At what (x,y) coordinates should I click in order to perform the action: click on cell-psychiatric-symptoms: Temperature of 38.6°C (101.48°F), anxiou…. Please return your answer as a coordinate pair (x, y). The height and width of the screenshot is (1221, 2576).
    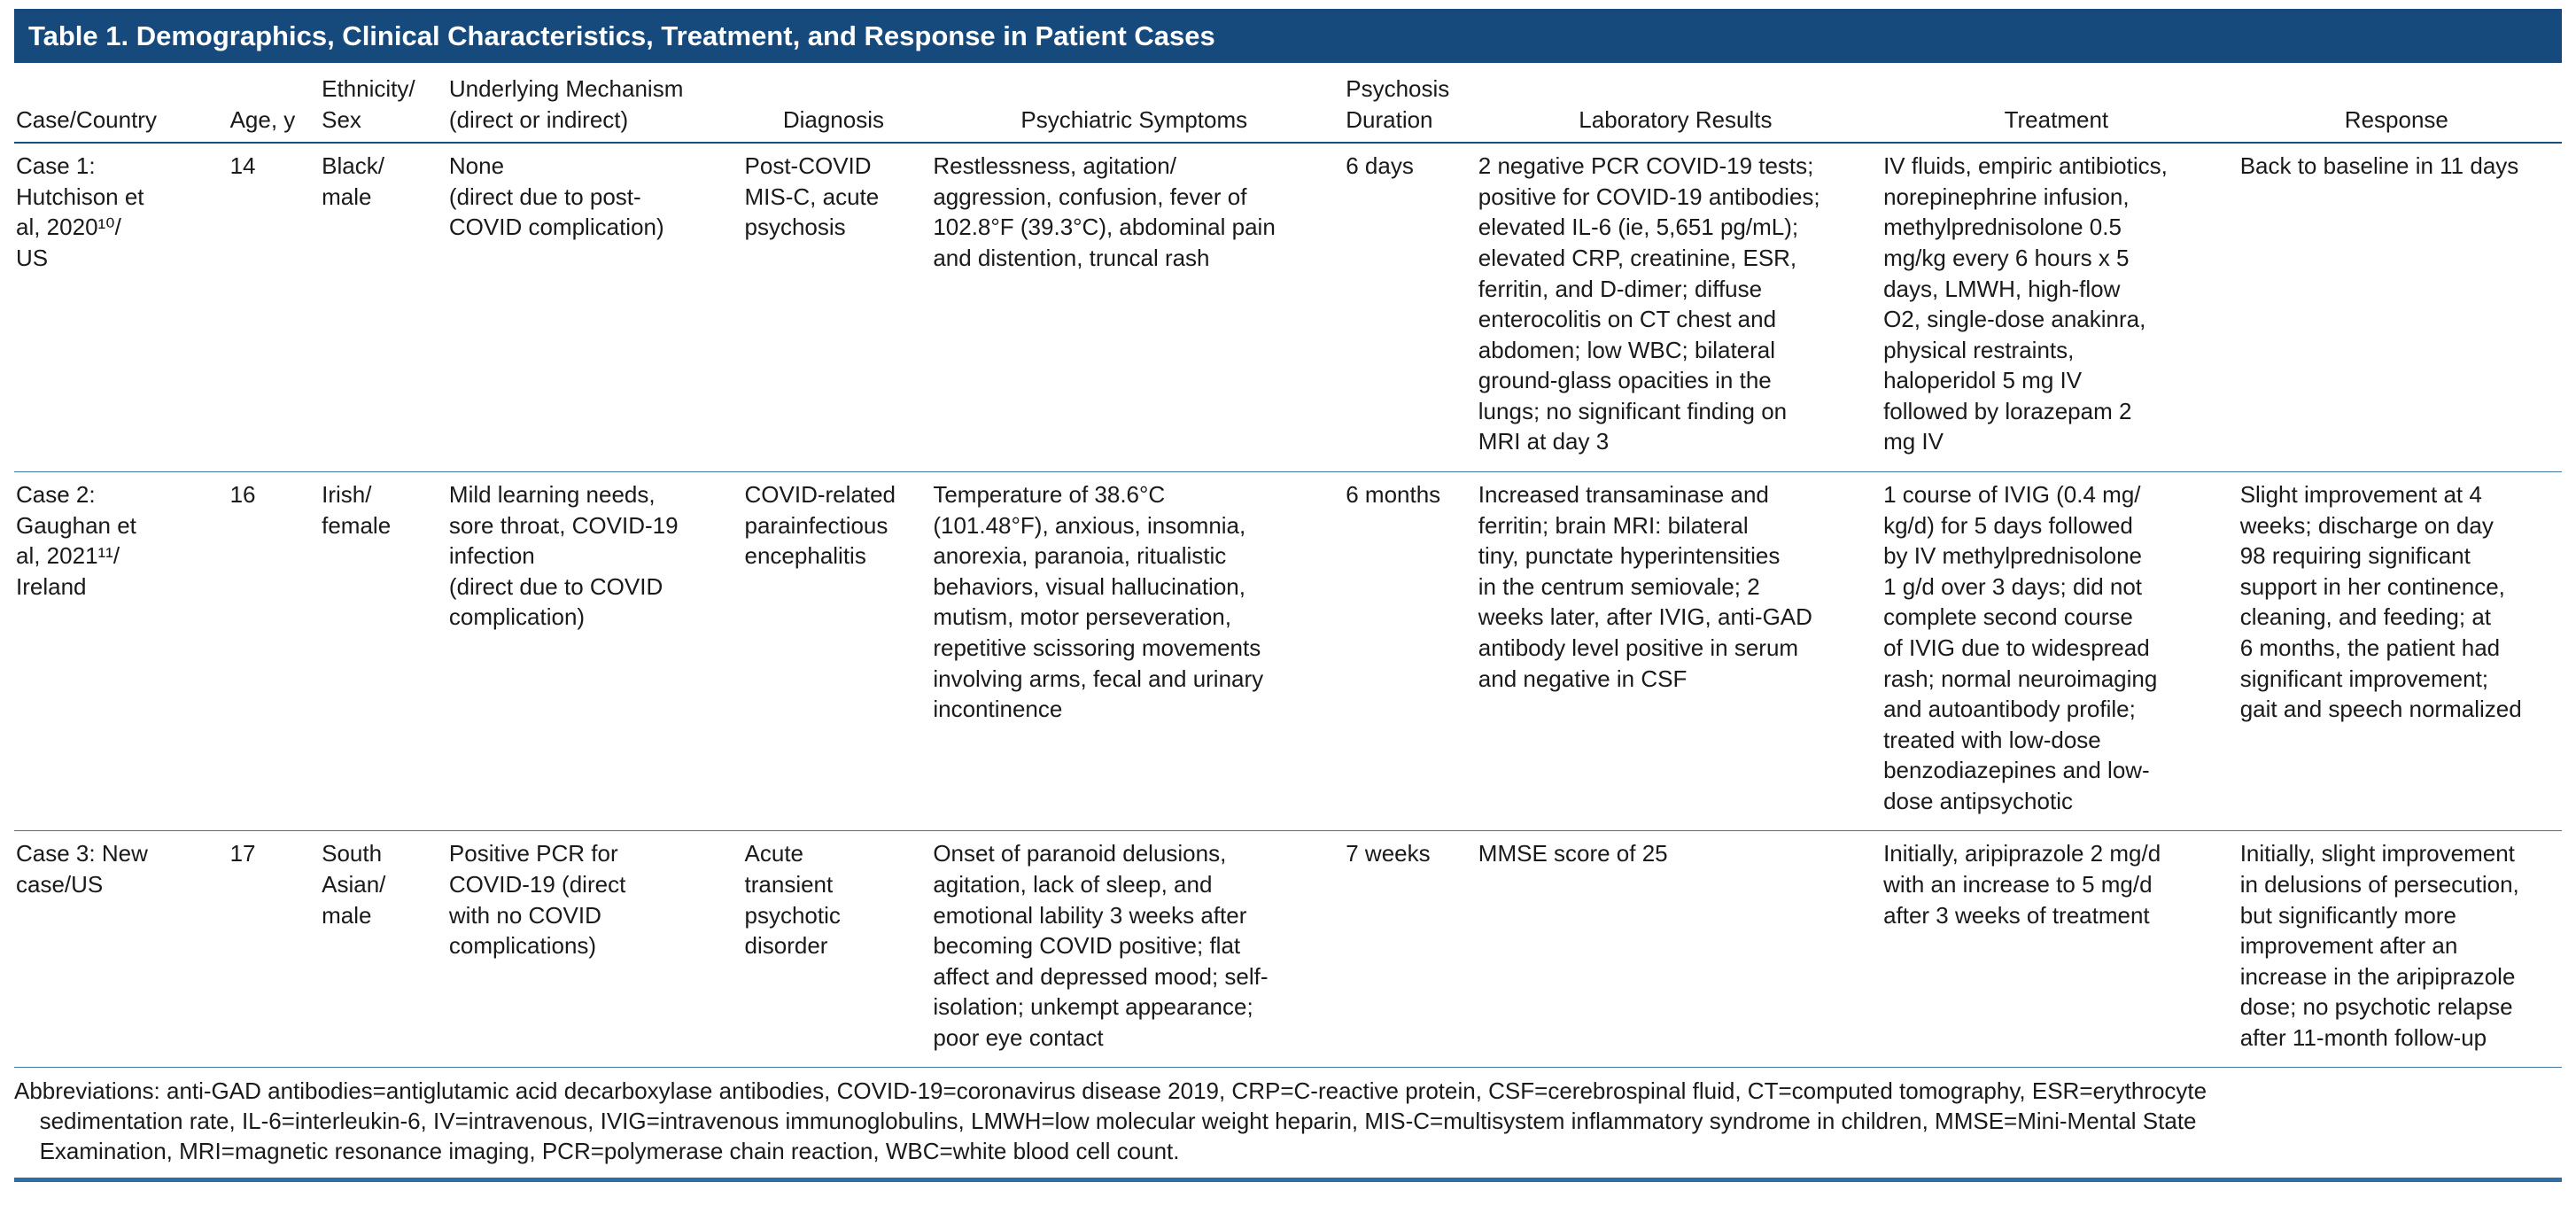
    Looking at the image, I should click on (1138, 651).